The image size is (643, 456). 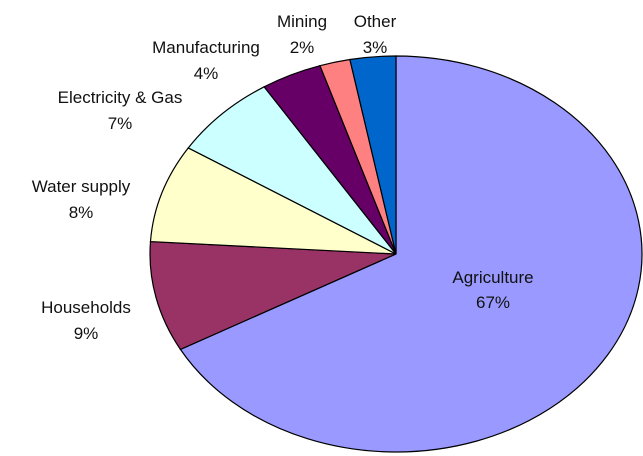 I want to click on label-agriculture-value: 67%, so click(x=493, y=302).